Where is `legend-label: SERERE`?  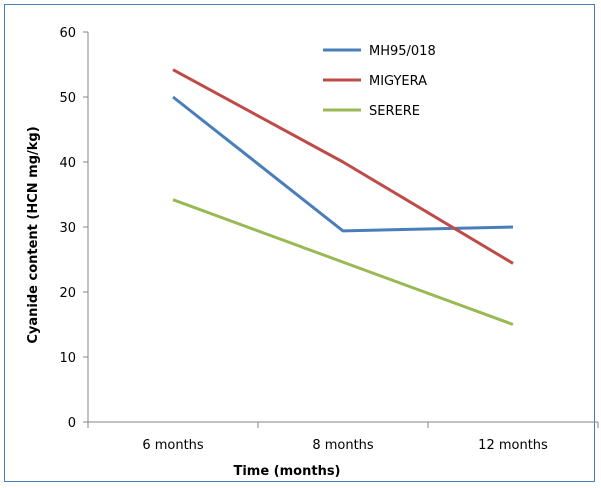
legend-label: SERERE is located at coordinates (394, 111).